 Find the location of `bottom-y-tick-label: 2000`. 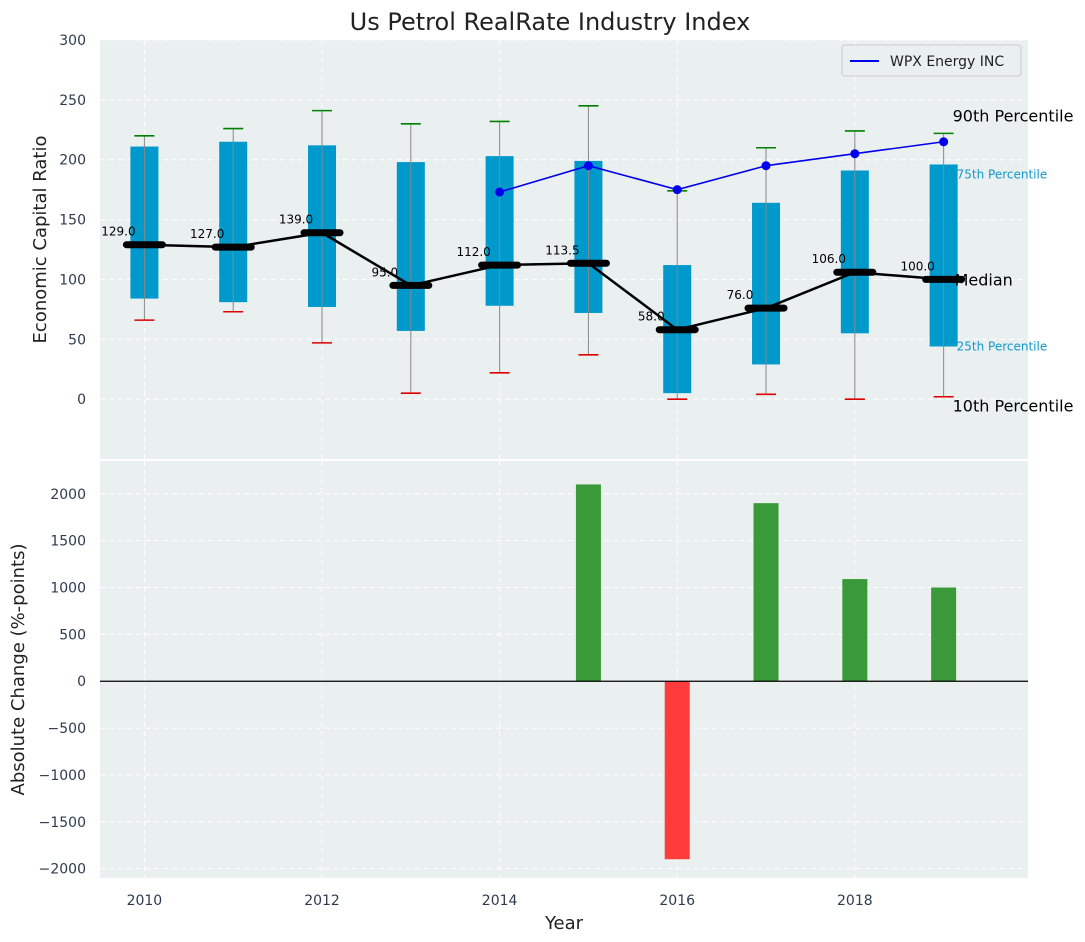

bottom-y-tick-label: 2000 is located at coordinates (68, 495).